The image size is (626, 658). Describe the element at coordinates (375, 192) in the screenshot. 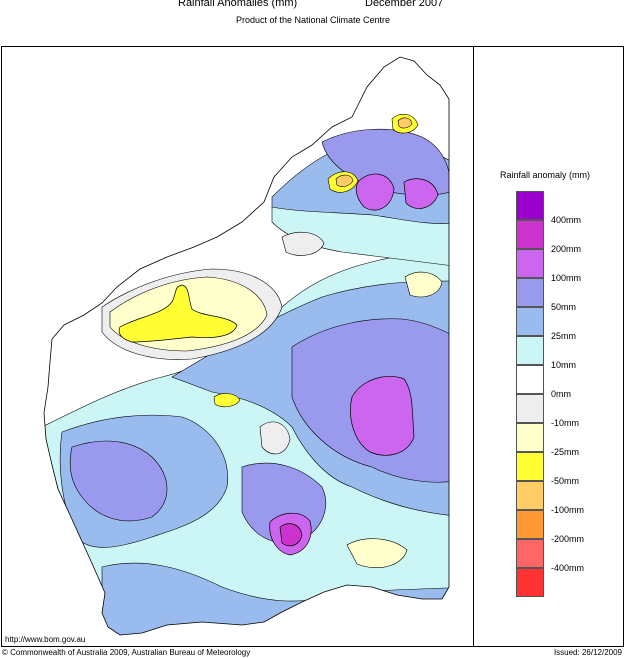

I see `anomaly-100mm-north-a` at that location.